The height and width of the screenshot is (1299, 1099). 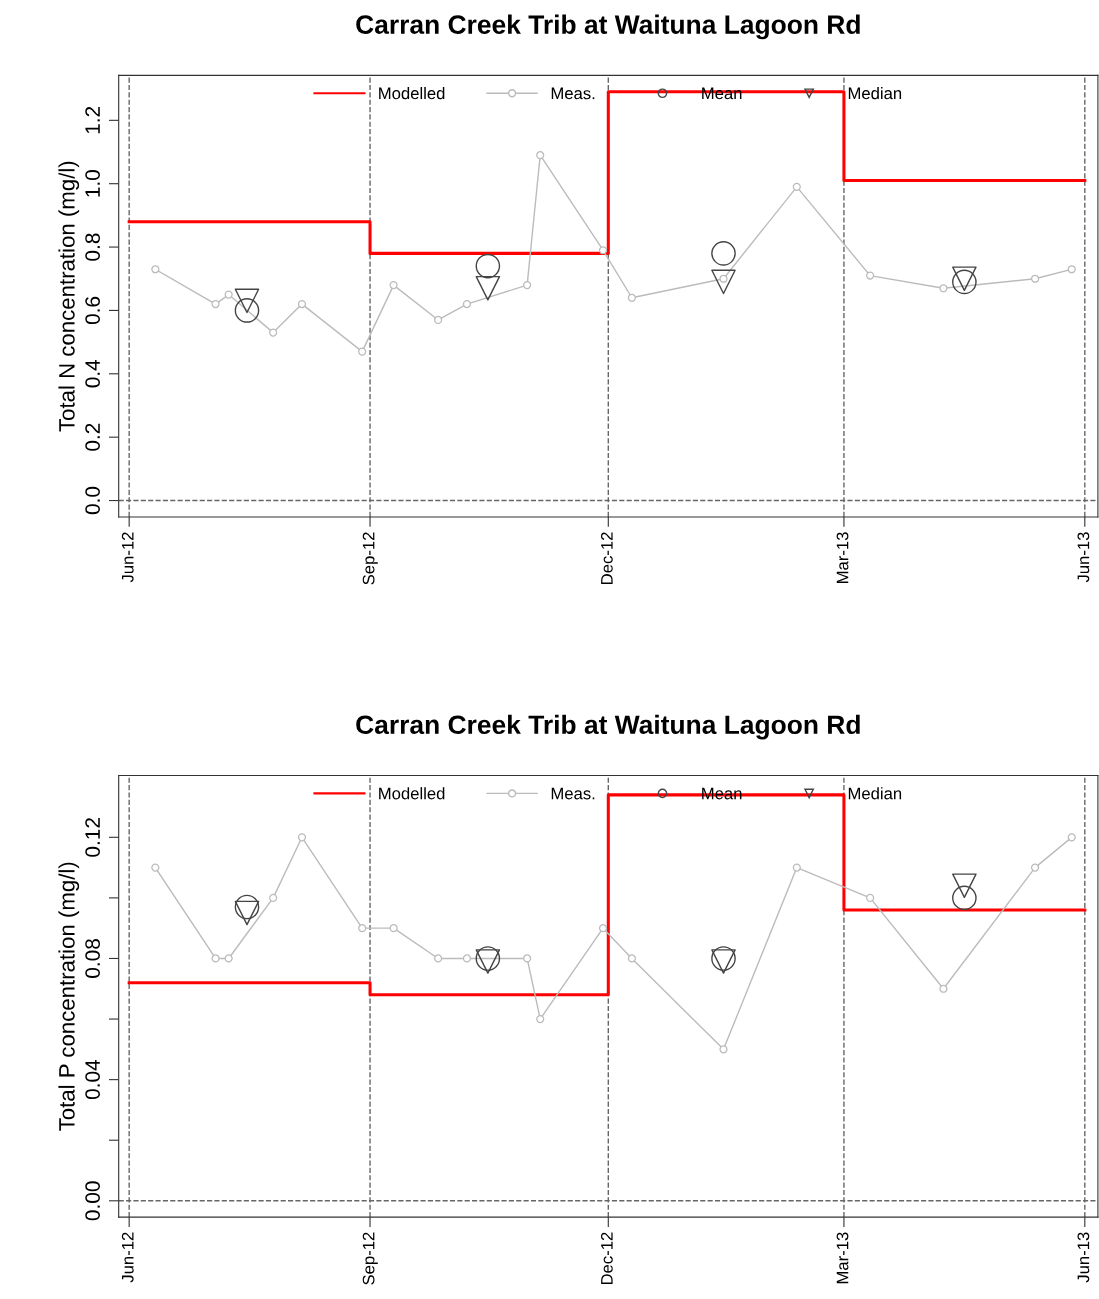 I want to click on y-tick-label: 0.6, so click(x=92, y=310).